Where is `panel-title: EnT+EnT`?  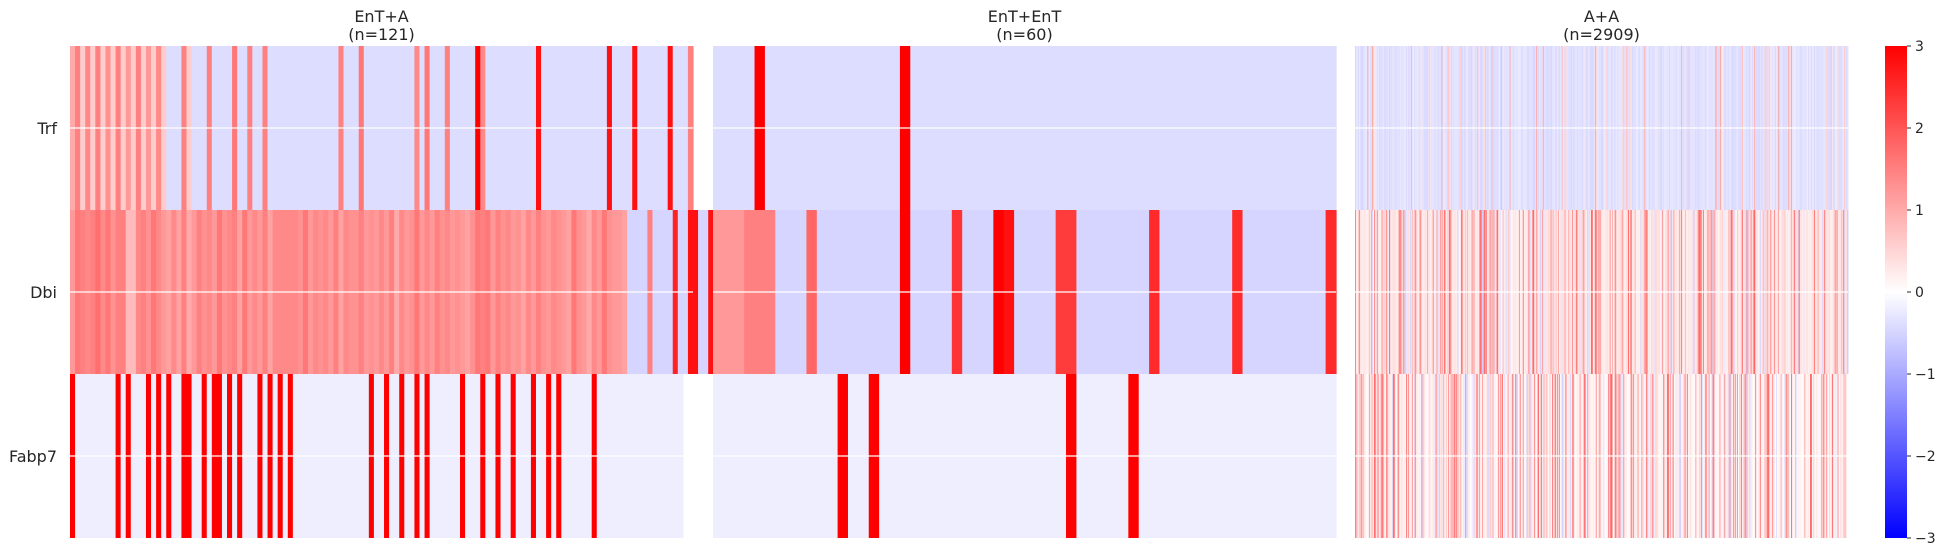 panel-title: EnT+EnT is located at coordinates (1025, 16).